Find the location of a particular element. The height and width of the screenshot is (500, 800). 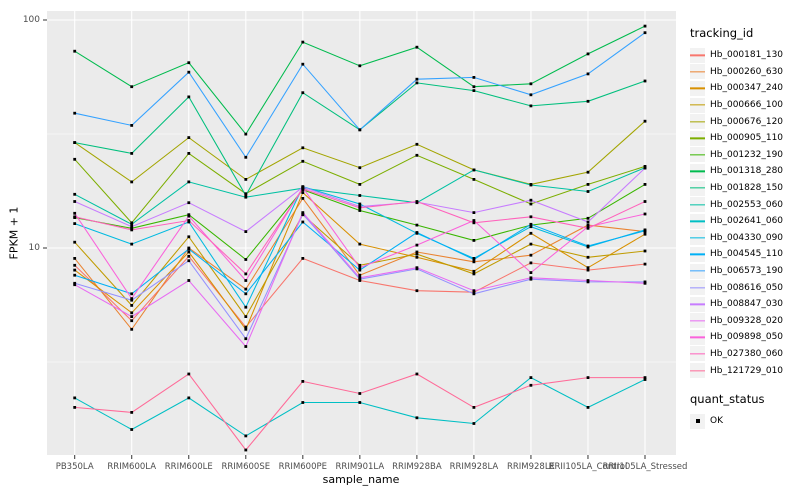

quant-legend-item: OK is located at coordinates (744, 421).